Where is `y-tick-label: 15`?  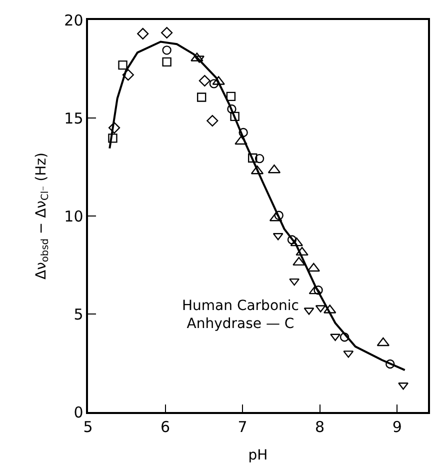 y-tick-label: 15 is located at coordinates (74, 118).